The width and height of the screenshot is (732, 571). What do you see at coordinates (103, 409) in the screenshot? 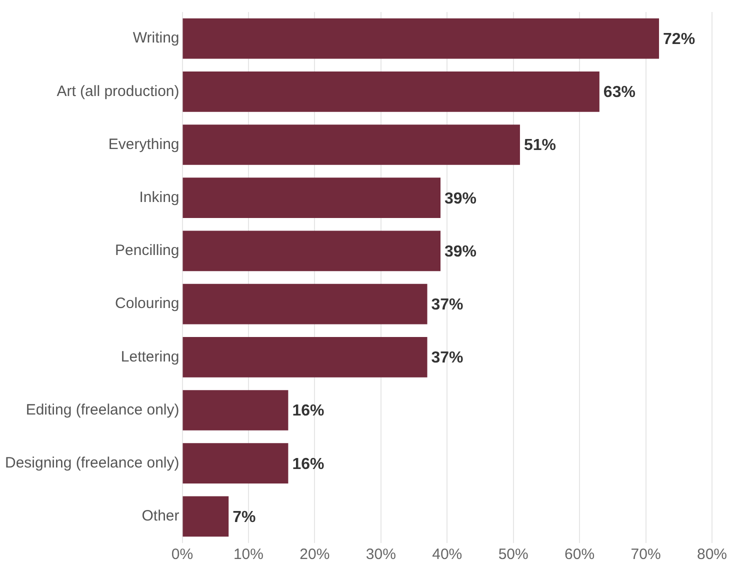
I see `y-tick-label: Editing (freelance only)` at bounding box center [103, 409].